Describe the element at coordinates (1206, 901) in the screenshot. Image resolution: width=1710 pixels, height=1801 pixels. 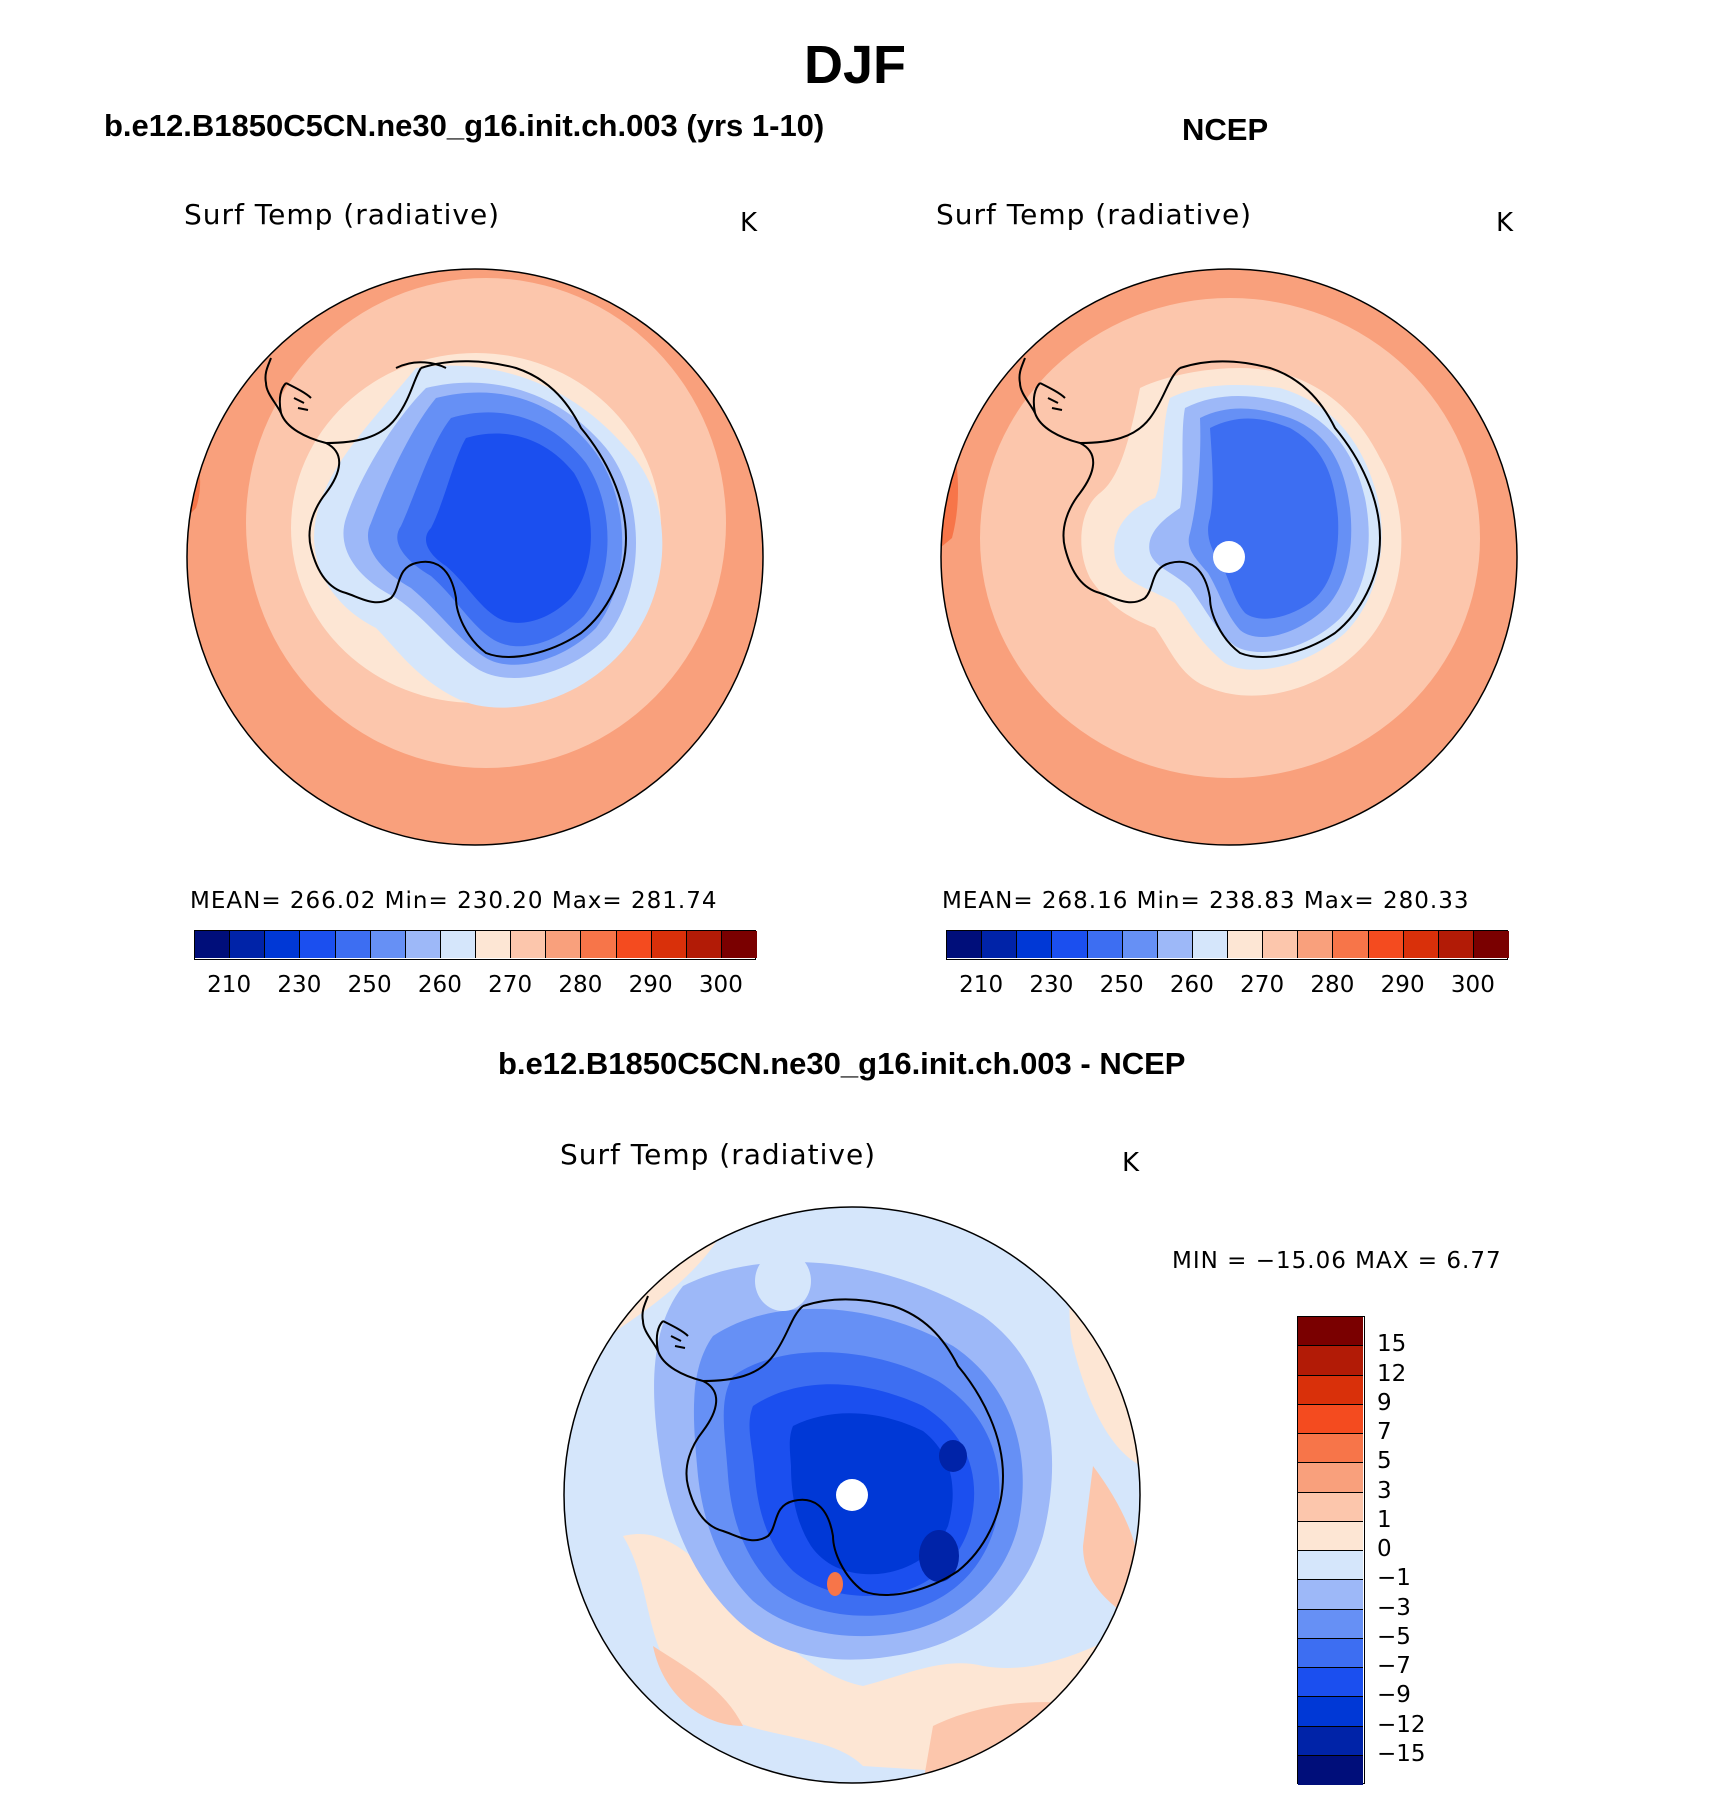
I see `stats-ncep: MEAN= 268.16 Min= 238.83 Max= 280.33` at that location.